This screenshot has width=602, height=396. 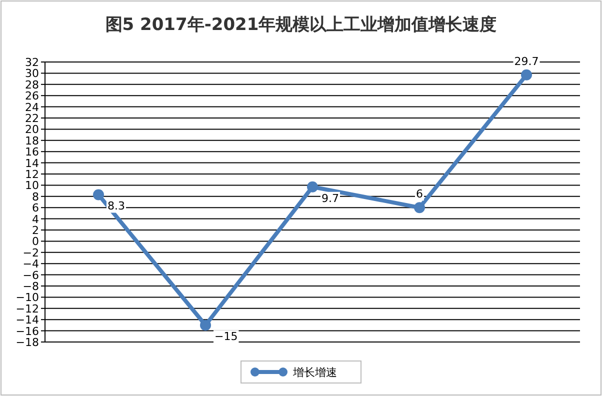 What do you see at coordinates (32, 174) in the screenshot?
I see `y-tick-label: 12` at bounding box center [32, 174].